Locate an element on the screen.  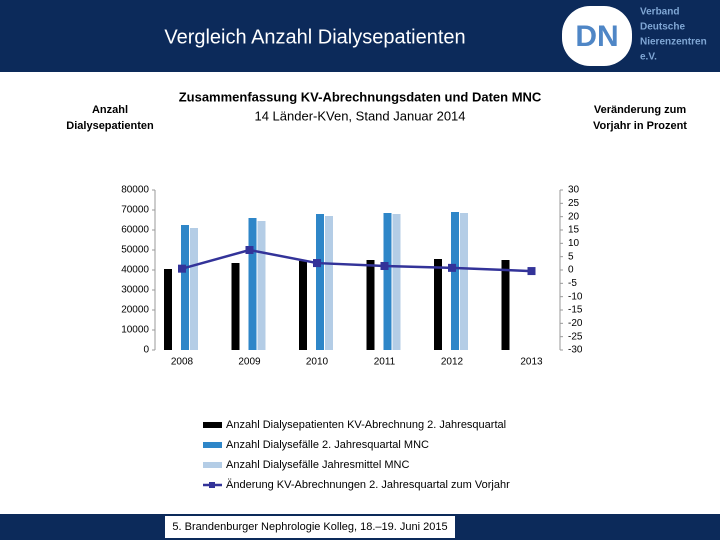
chart-subtitle: 14 Länder-KVen, Stand Januar 2014 is located at coordinates (359, 115).